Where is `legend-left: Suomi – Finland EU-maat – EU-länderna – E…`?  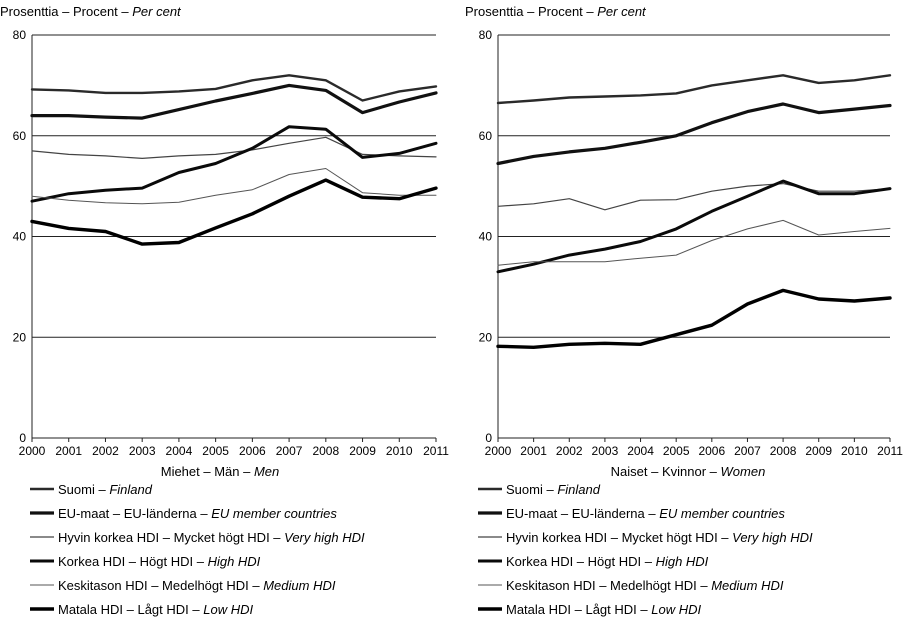 legend-left: Suomi – Finland EU-maat – EU-länderna – E… is located at coordinates (197, 549).